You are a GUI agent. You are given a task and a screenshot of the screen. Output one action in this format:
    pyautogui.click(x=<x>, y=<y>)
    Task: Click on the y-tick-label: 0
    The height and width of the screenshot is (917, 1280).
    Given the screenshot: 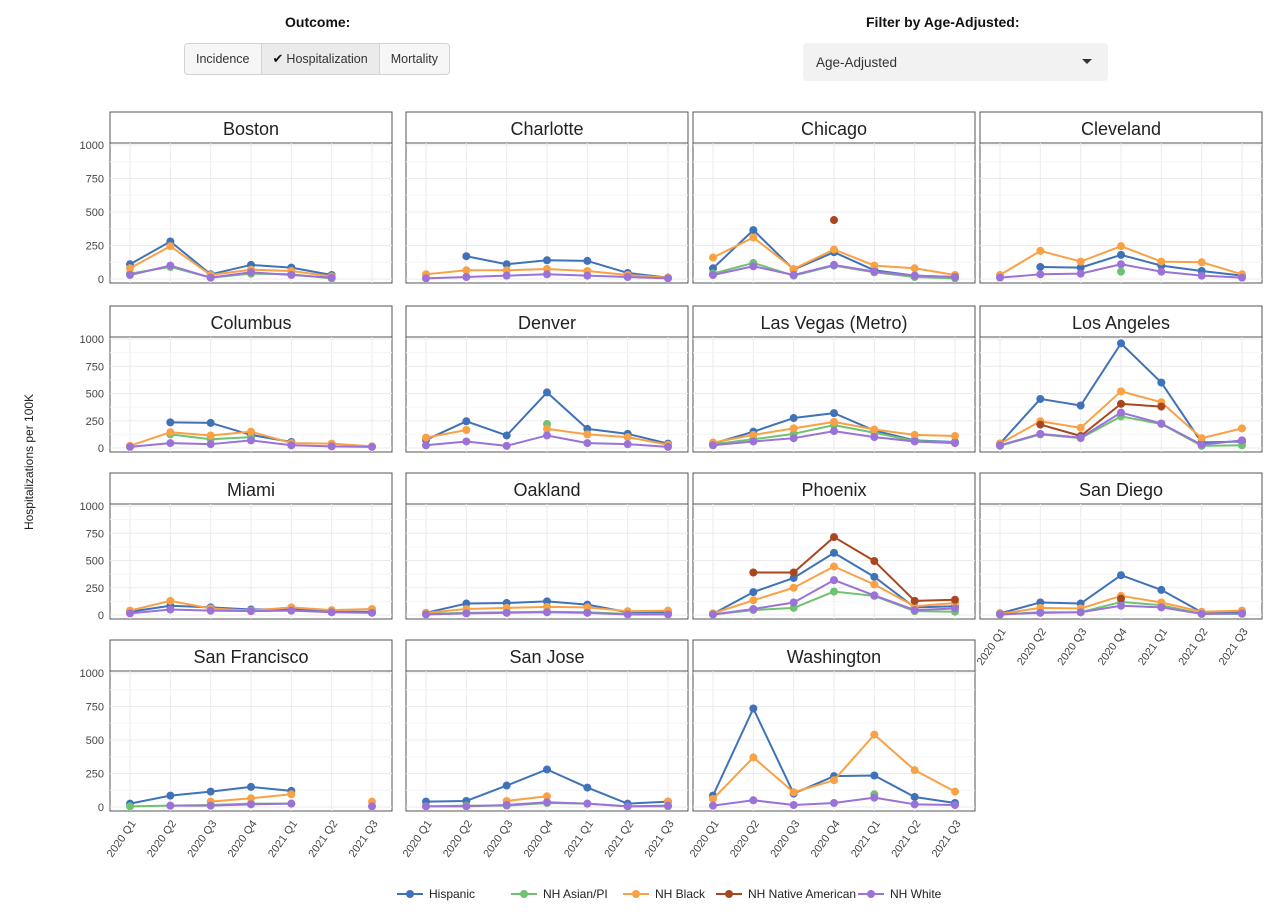 What is the action you would take?
    pyautogui.click(x=101, y=280)
    